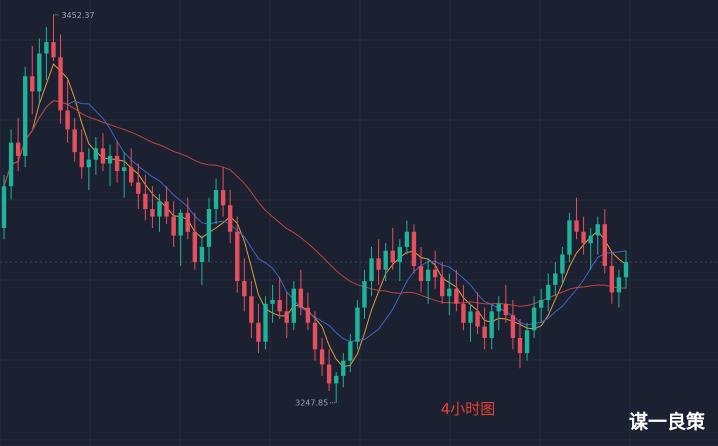  Describe the element at coordinates (311, 403) in the screenshot. I see `low-price-label: 3247.85` at that location.